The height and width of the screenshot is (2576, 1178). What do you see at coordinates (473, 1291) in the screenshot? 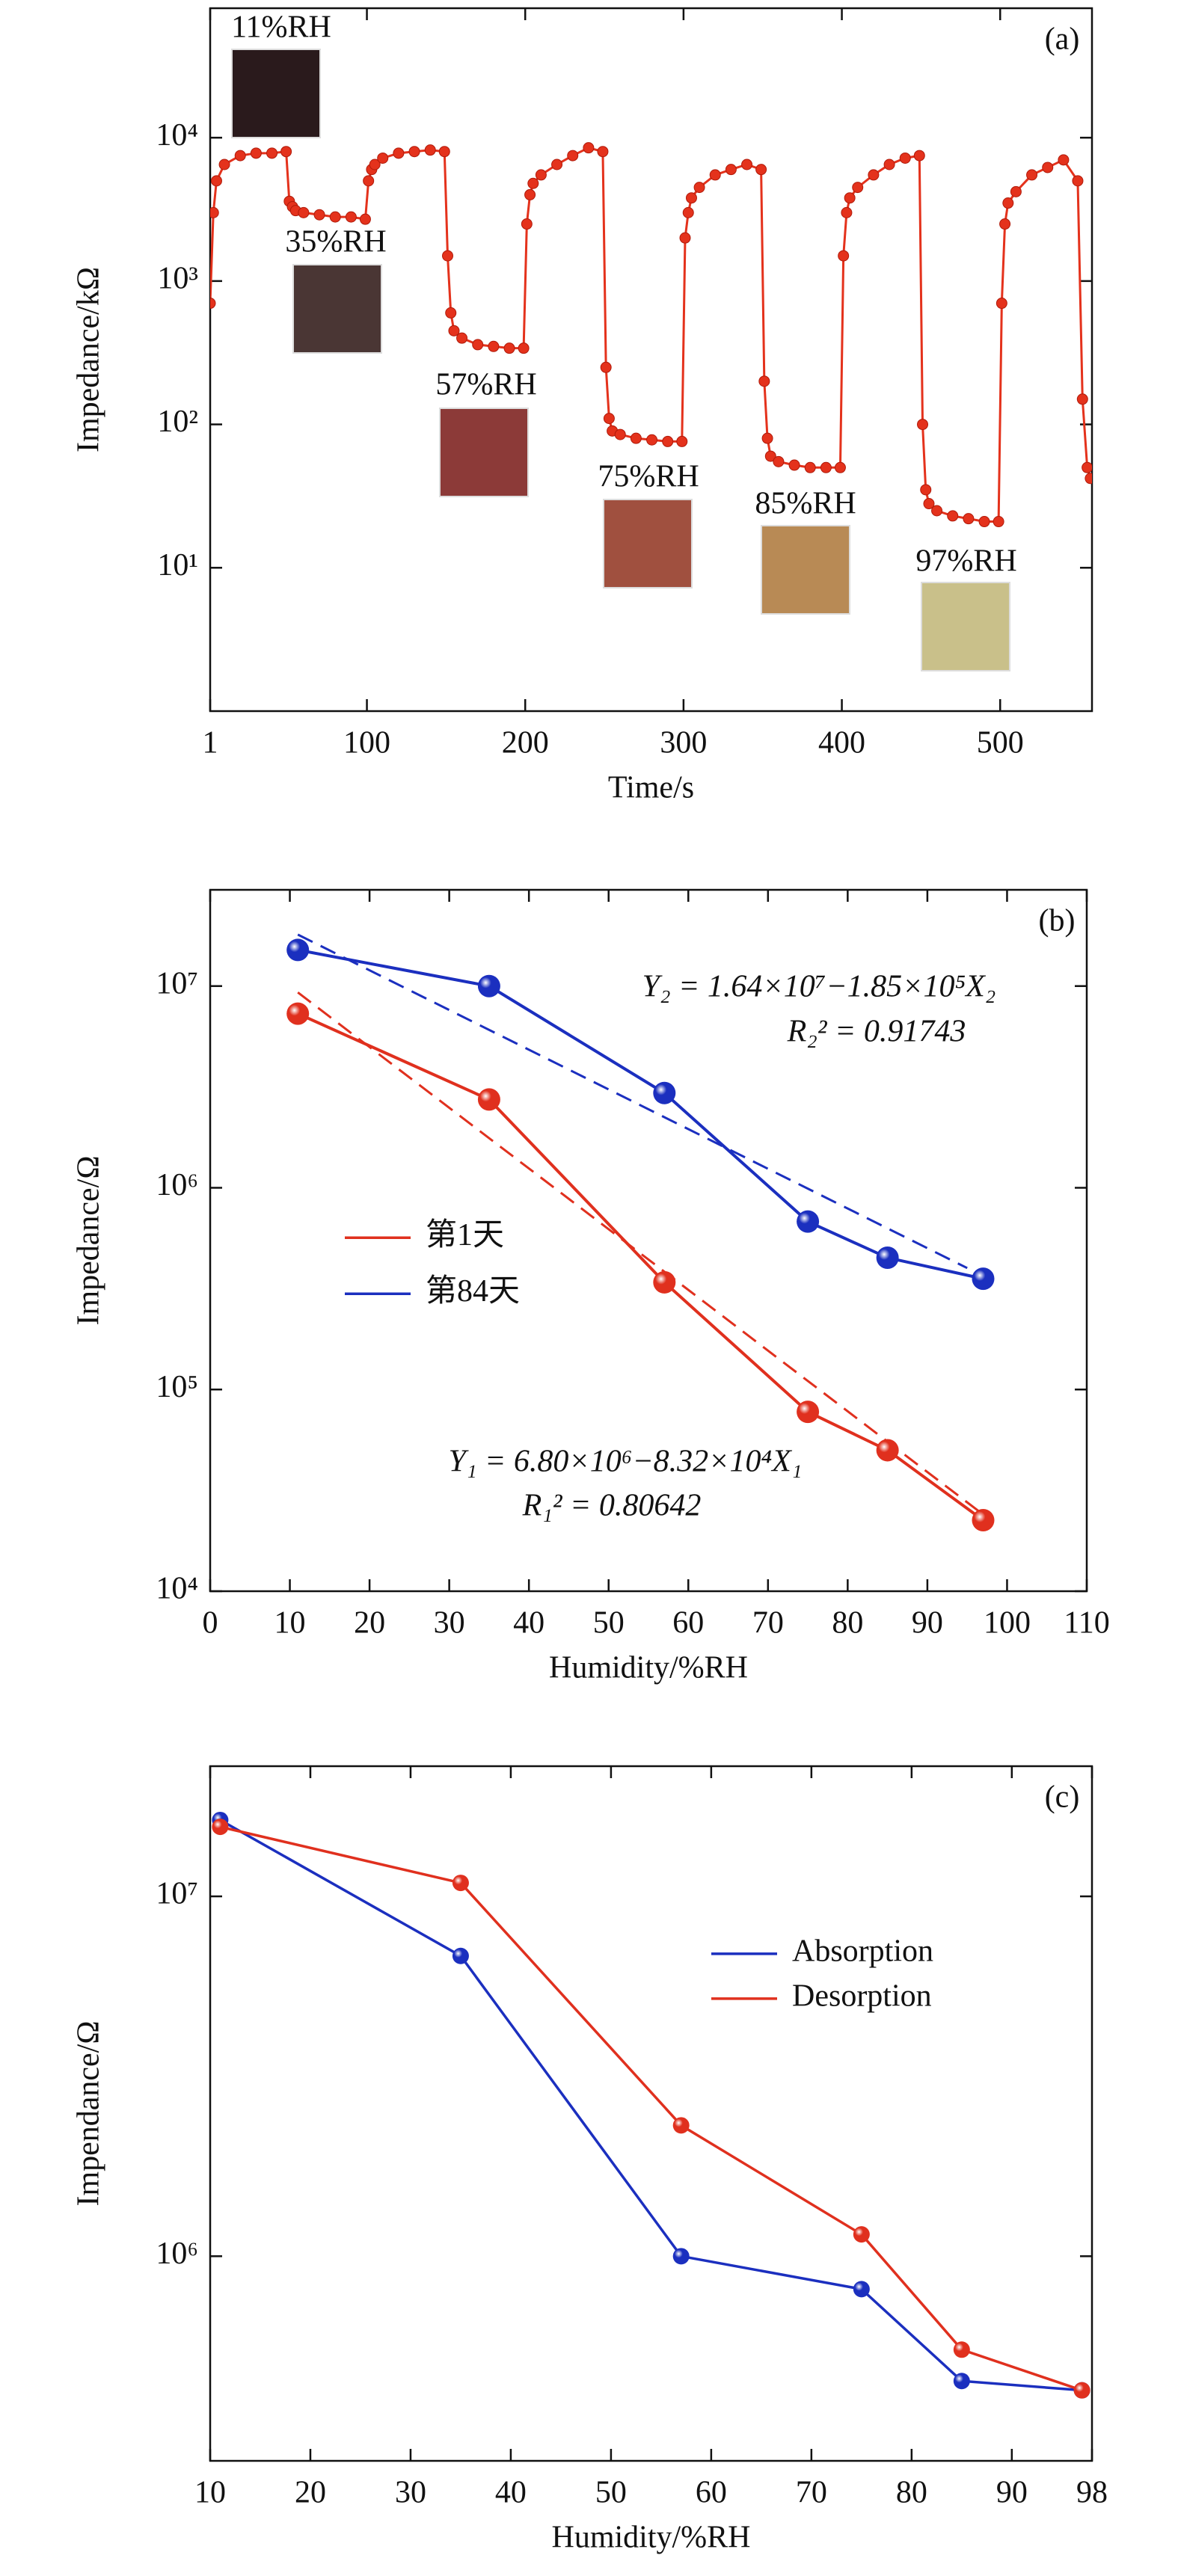
I see `legend-label: 第84天` at bounding box center [473, 1291].